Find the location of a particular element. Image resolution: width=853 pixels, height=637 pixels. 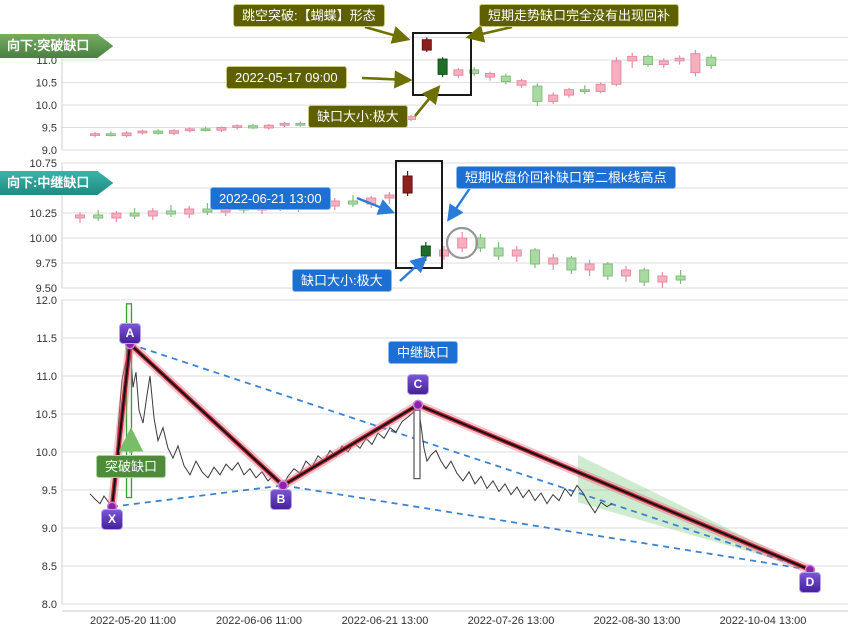

y-axis-label: 8.0 is located at coordinates (49, 605).